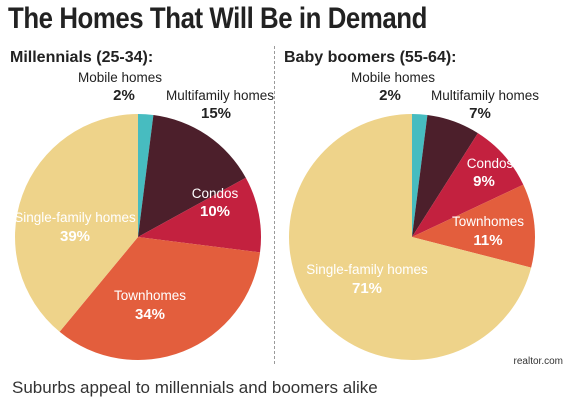 The image size is (575, 408). Describe the element at coordinates (445, 175) in the screenshot. I see `boomers-slice-multifamily-homes` at that location.